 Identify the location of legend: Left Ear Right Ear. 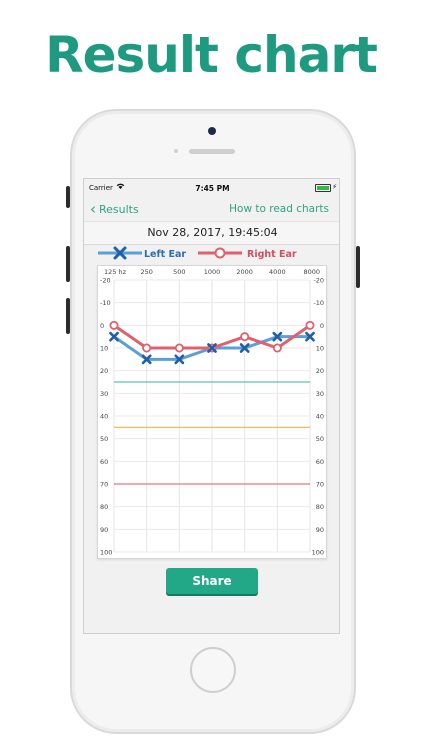
(211, 254).